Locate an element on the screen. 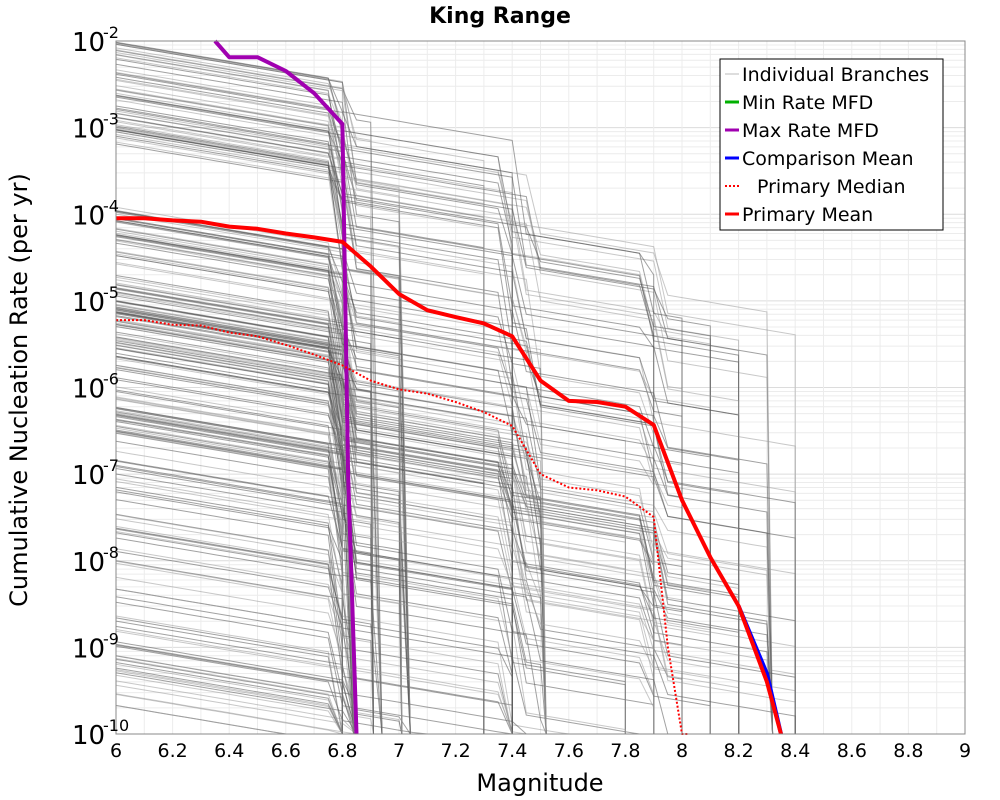 The width and height of the screenshot is (1000, 800). y-tick-label: 10⁻² is located at coordinates (95, 40).